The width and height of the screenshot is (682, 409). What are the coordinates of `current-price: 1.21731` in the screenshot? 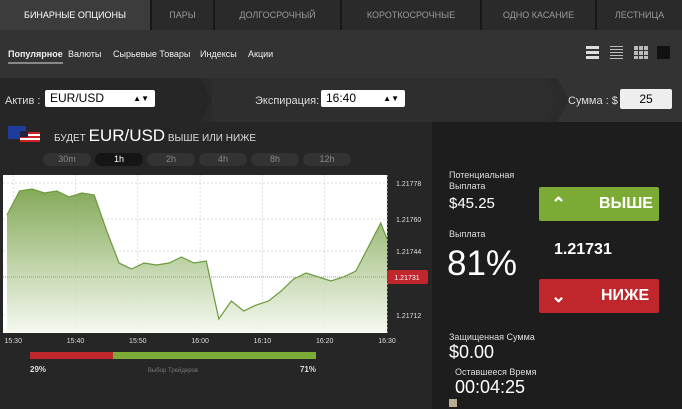 It's located at (583, 249).